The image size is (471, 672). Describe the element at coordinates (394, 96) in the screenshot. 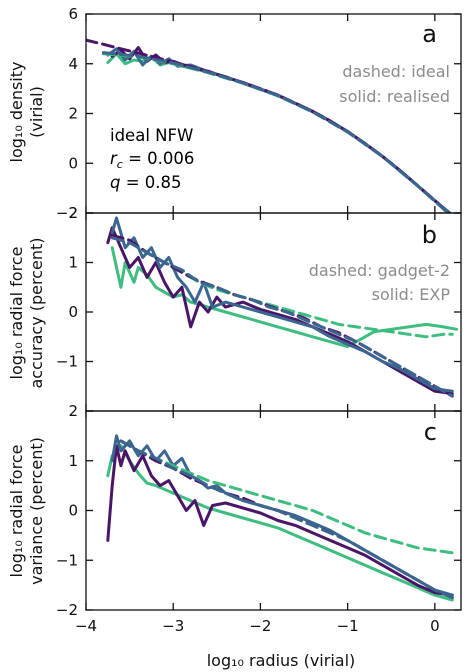

I see `note-a-2: solid: realised` at that location.